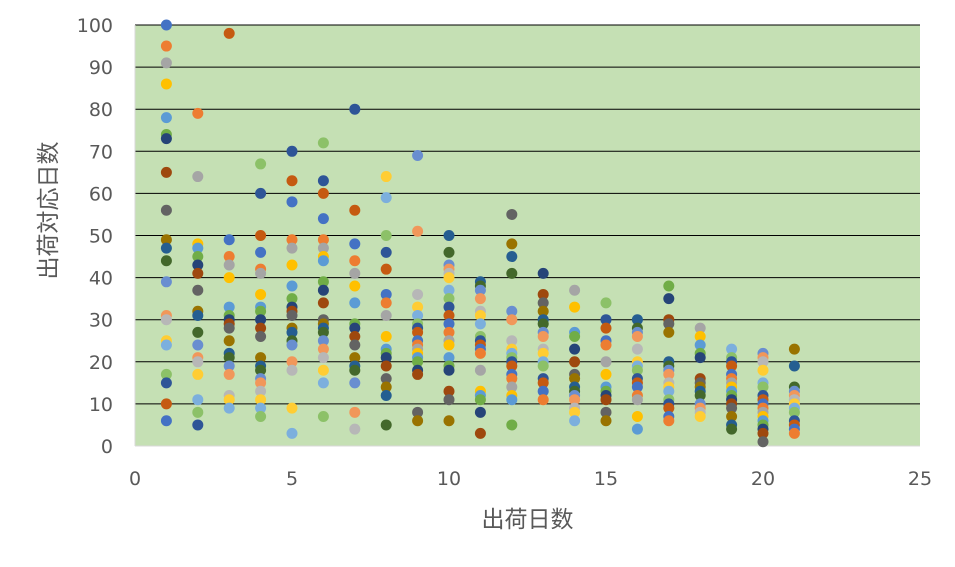  Describe the element at coordinates (101, 110) in the screenshot. I see `y-tick-label: 80` at that location.